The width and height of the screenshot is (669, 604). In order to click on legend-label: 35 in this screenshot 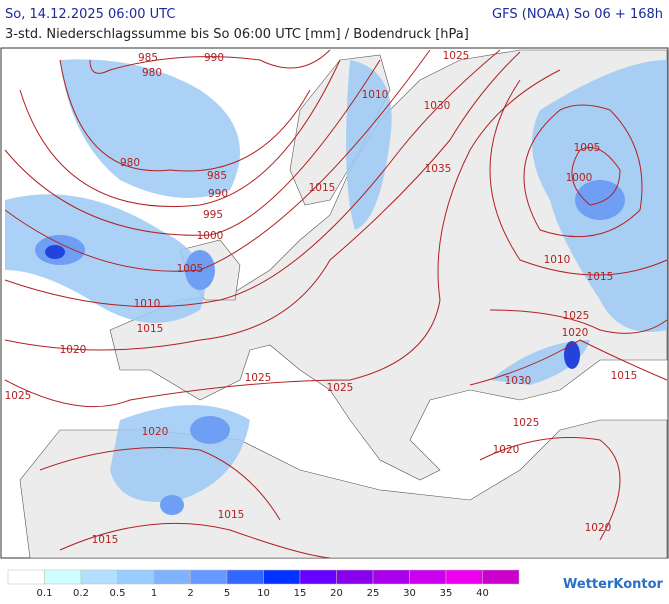, I will do `click(446, 593)`.